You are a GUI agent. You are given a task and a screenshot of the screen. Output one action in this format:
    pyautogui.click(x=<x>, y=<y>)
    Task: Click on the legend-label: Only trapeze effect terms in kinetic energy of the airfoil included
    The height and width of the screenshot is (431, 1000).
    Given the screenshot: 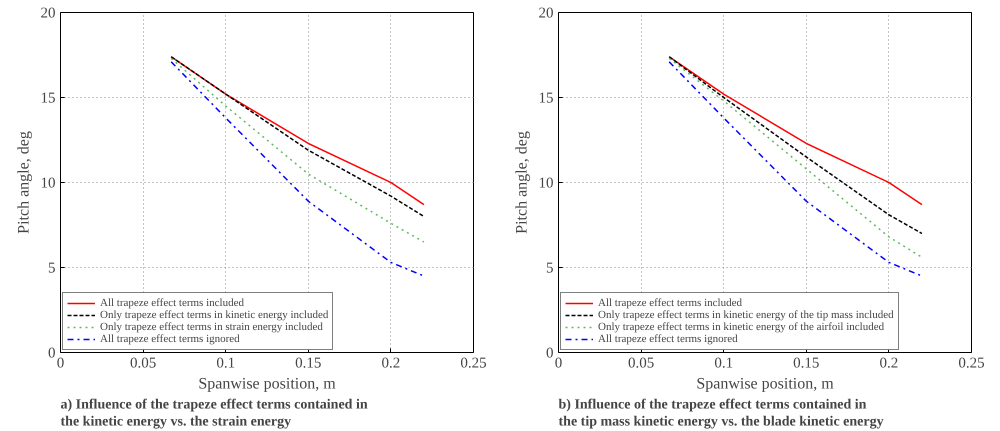 What is the action you would take?
    pyautogui.click(x=741, y=327)
    